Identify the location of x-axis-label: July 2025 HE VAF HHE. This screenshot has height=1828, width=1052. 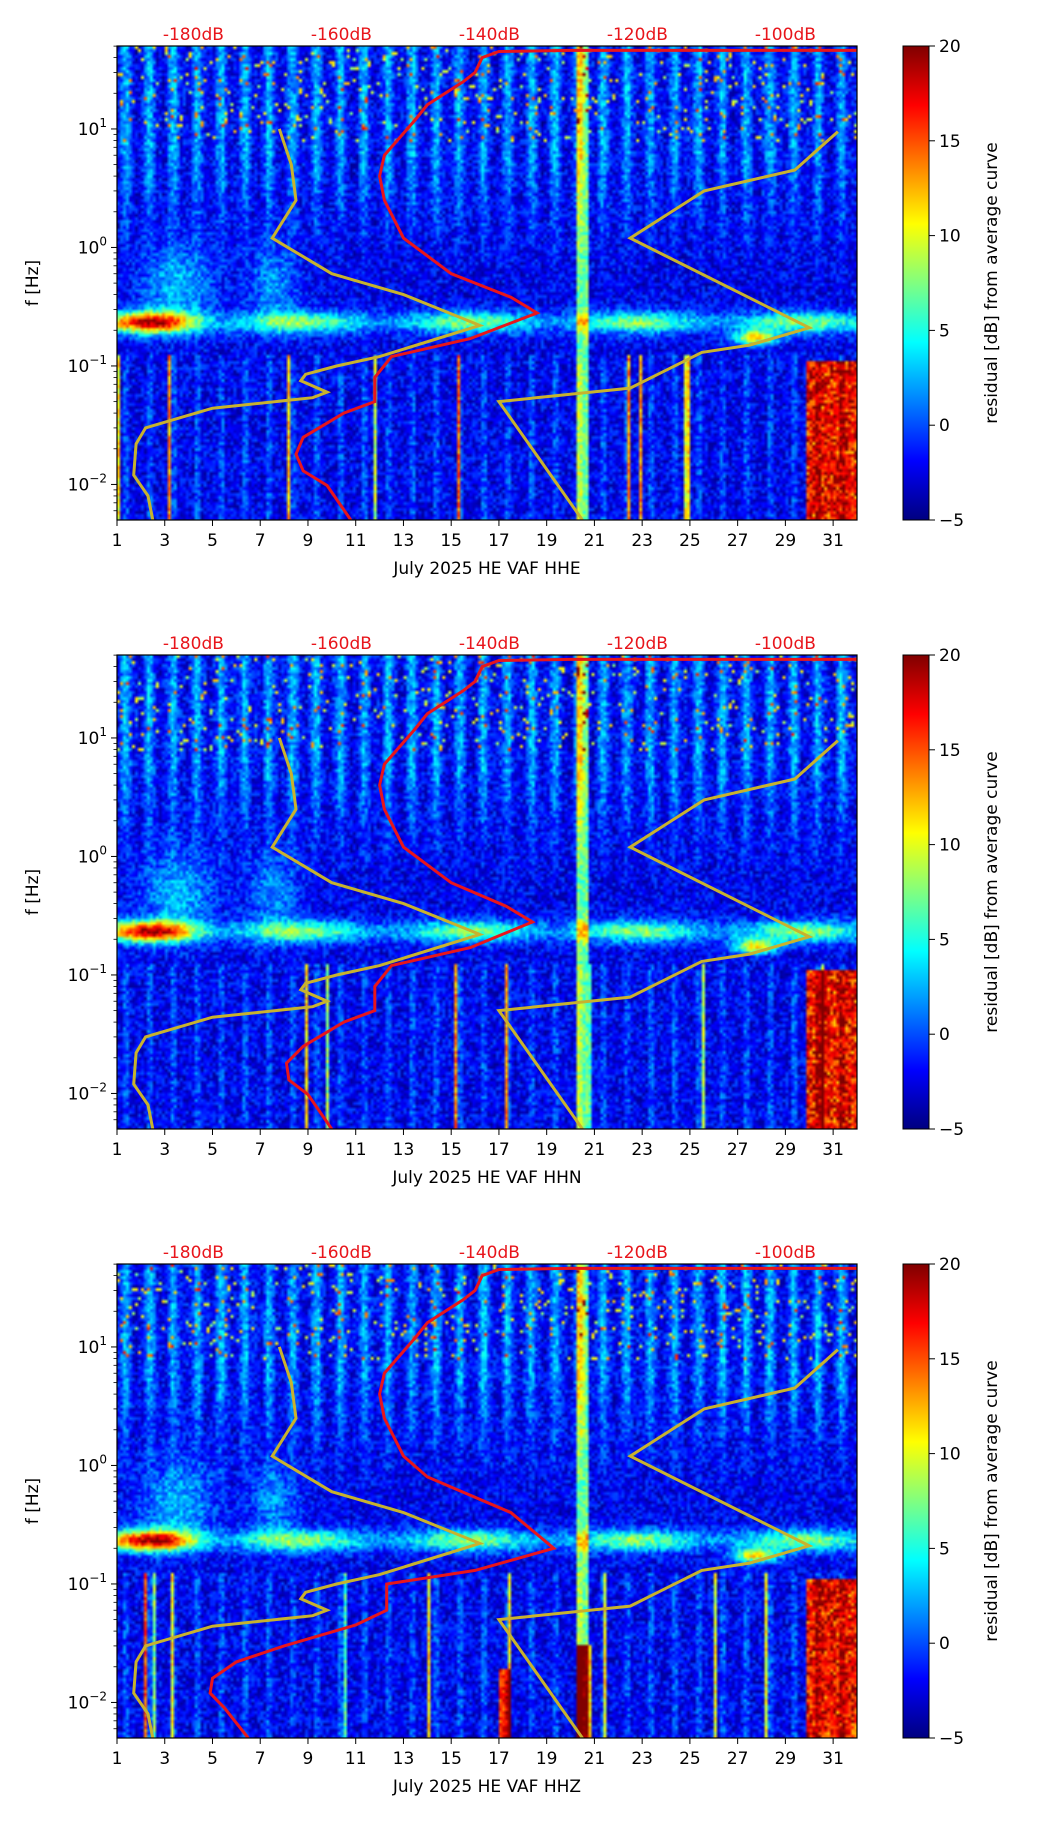
(486, 569).